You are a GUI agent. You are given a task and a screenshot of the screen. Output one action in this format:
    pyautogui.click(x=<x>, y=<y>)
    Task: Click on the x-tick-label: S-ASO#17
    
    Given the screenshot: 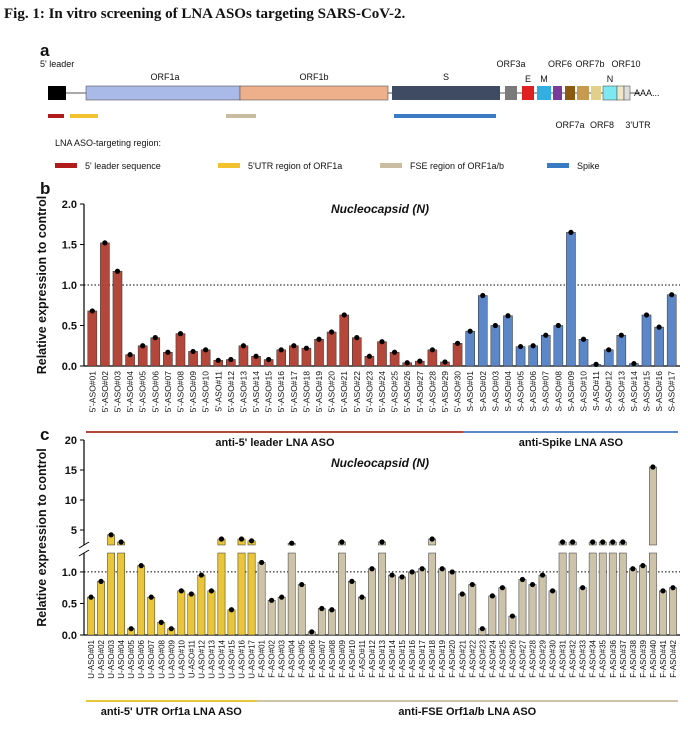 What is the action you would take?
    pyautogui.click(x=672, y=391)
    